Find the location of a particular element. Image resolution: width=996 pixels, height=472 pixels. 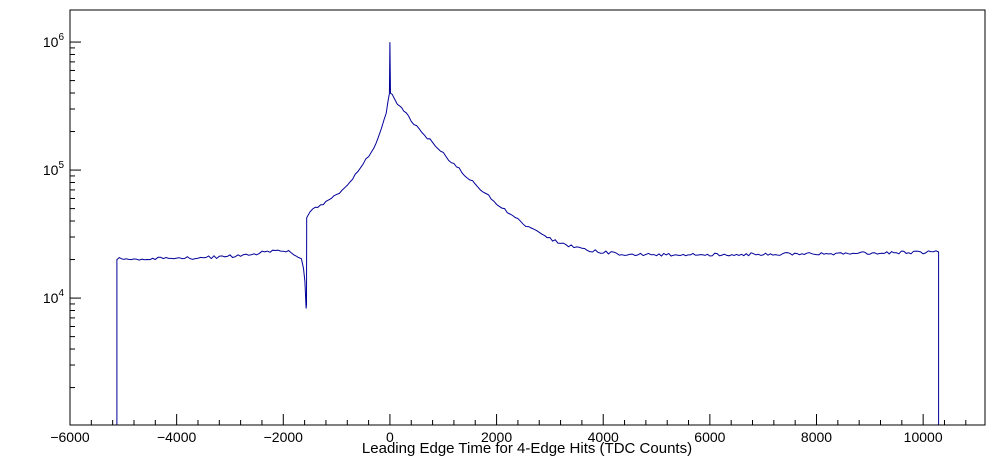

x-tick-label: 0 is located at coordinates (390, 437).